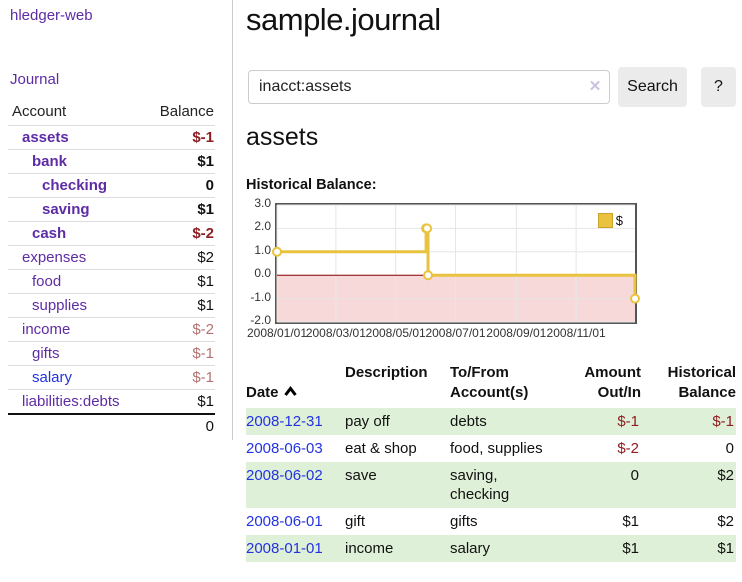 Image resolution: width=742 pixels, height=582 pixels. I want to click on account-heading: assets, so click(282, 137).